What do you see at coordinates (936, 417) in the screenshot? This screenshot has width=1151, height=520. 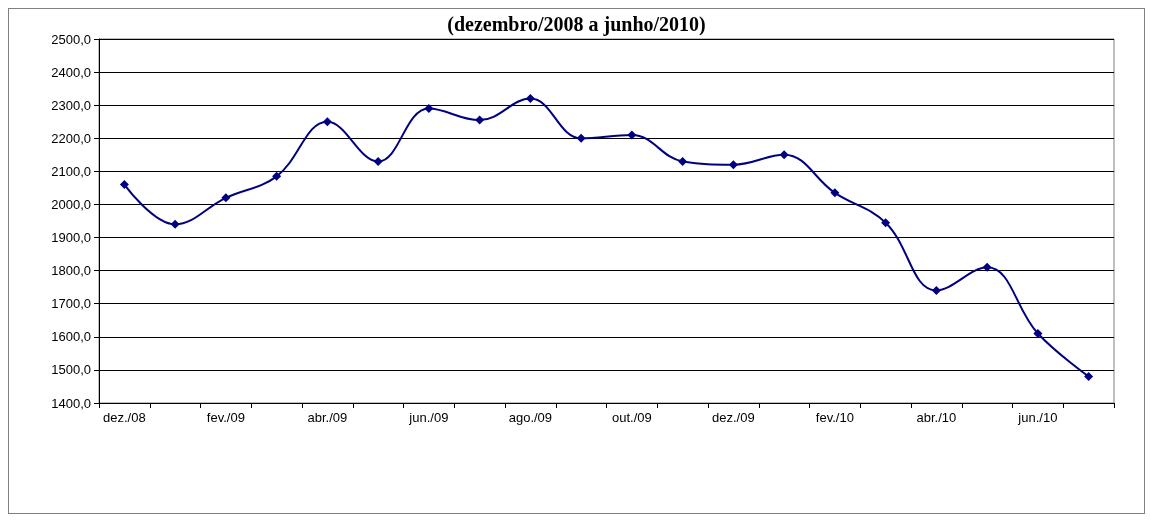 I see `x-tick-label: abr./10` at bounding box center [936, 417].